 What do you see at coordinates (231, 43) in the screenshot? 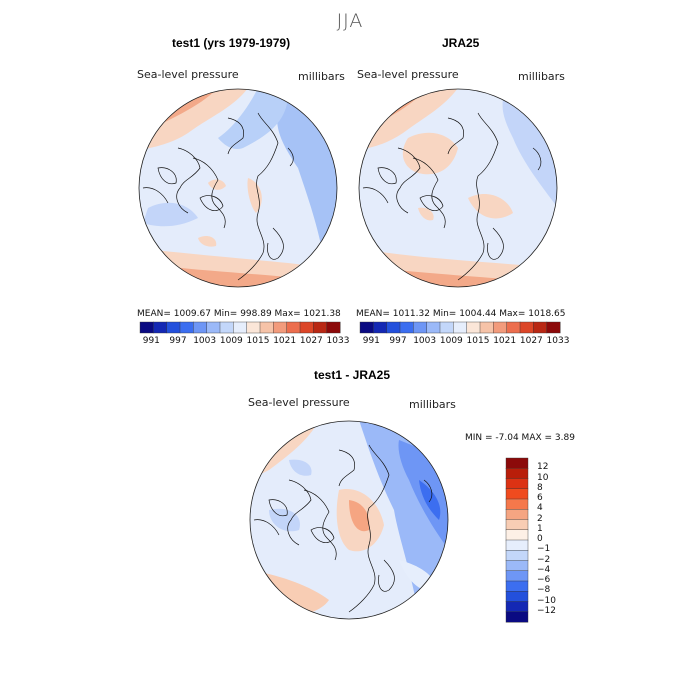
I see `panel-title-test1: test1 (yrs 1979-1979)` at bounding box center [231, 43].